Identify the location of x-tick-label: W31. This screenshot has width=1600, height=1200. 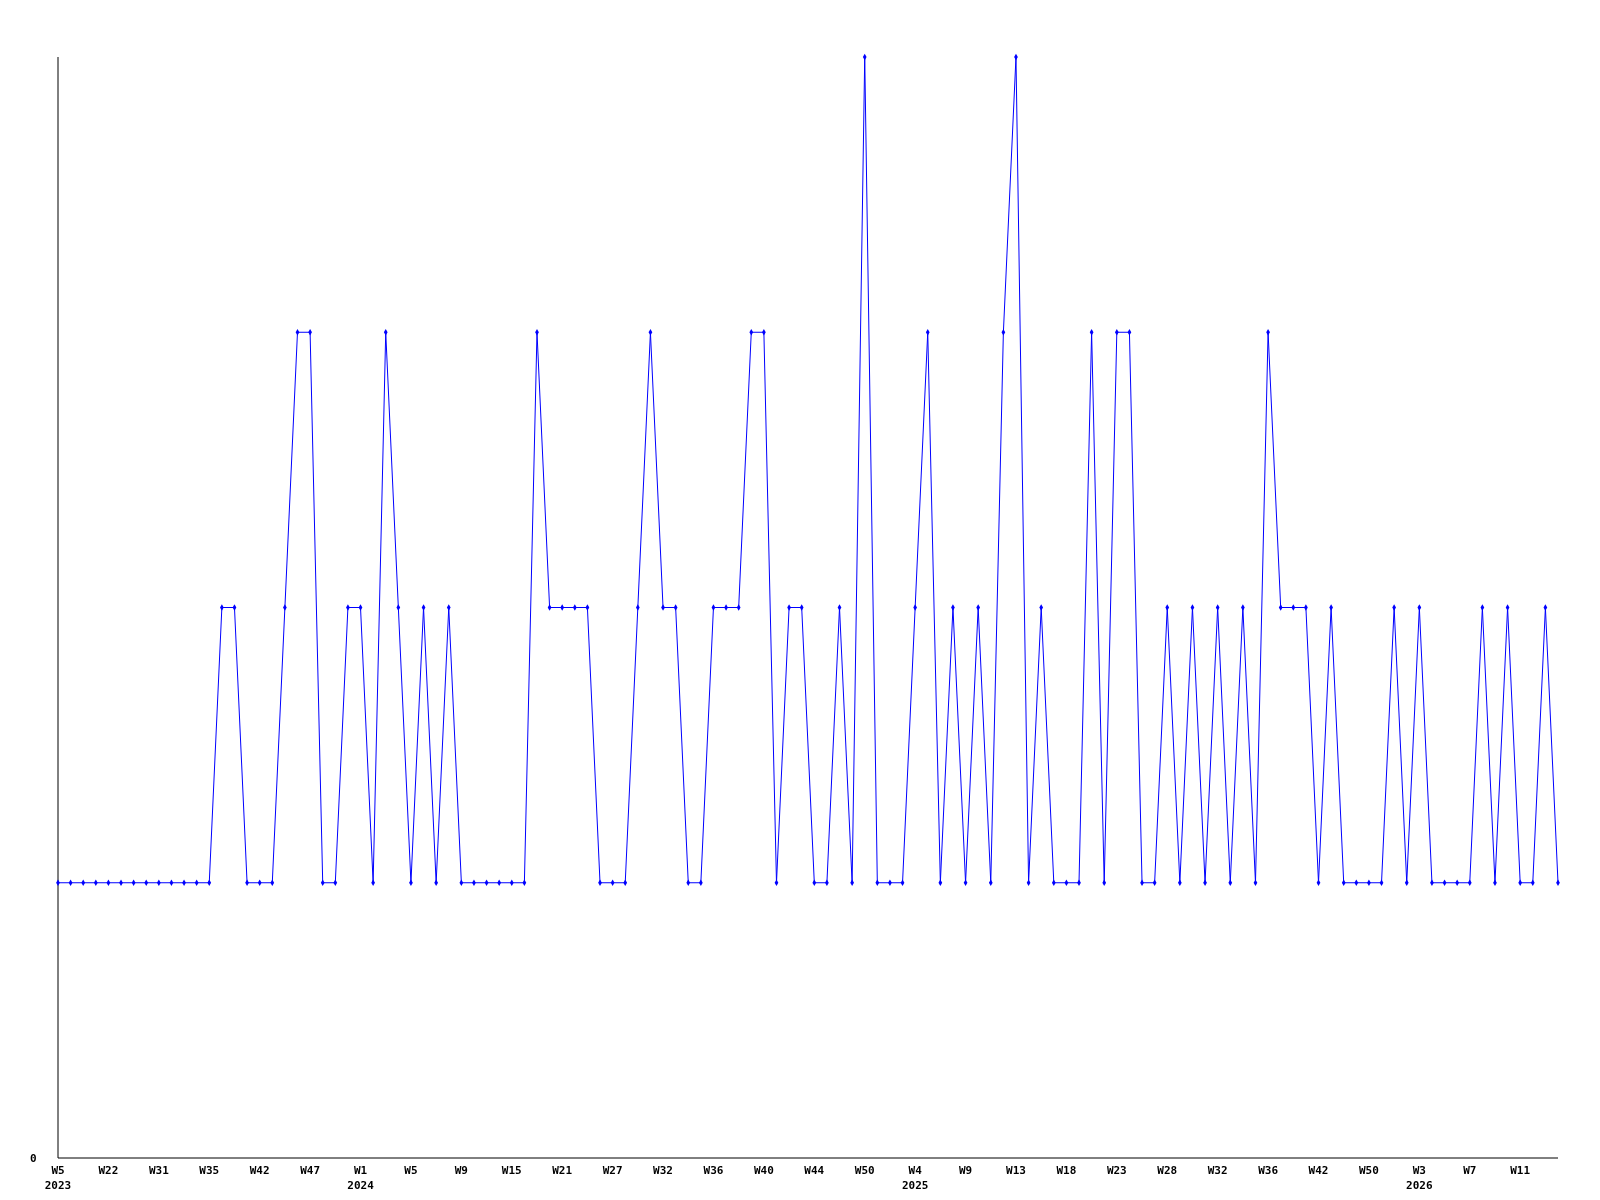
(159, 1170).